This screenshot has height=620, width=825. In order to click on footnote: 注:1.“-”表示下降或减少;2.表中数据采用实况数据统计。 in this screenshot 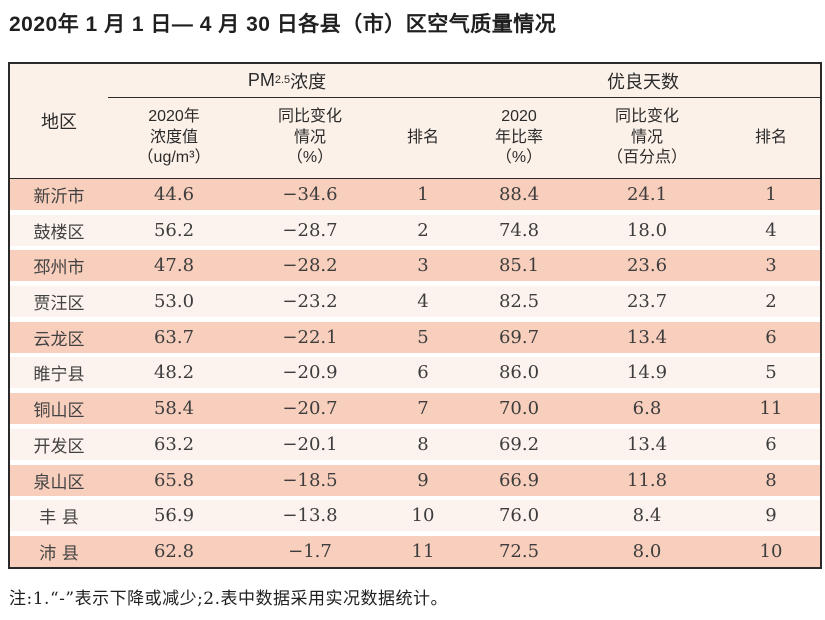, I will do `click(229, 599)`.